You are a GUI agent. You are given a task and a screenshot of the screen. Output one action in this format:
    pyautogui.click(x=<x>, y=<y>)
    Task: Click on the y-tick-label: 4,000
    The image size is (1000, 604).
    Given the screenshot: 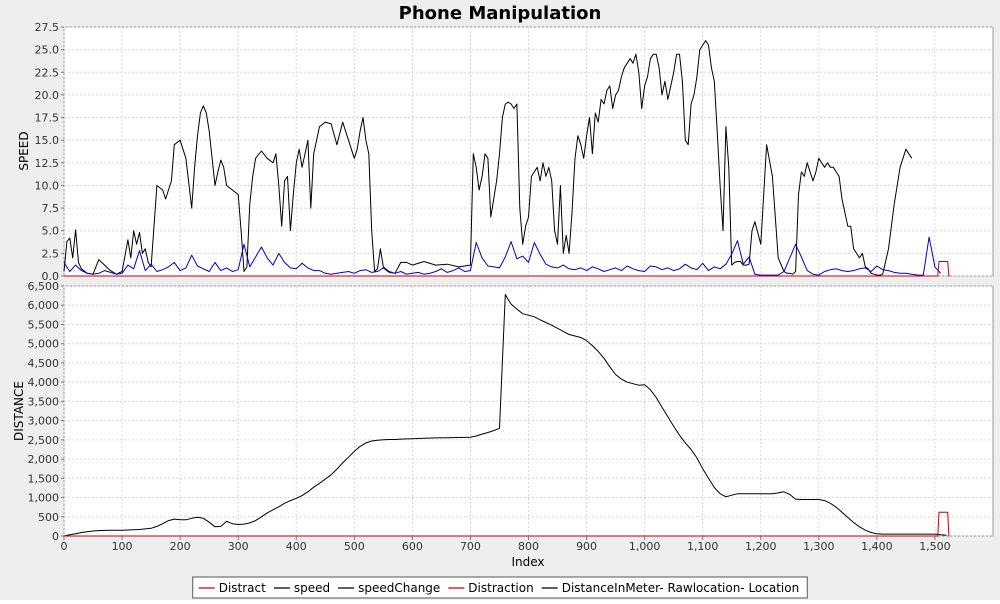 What is the action you would take?
    pyautogui.click(x=44, y=382)
    